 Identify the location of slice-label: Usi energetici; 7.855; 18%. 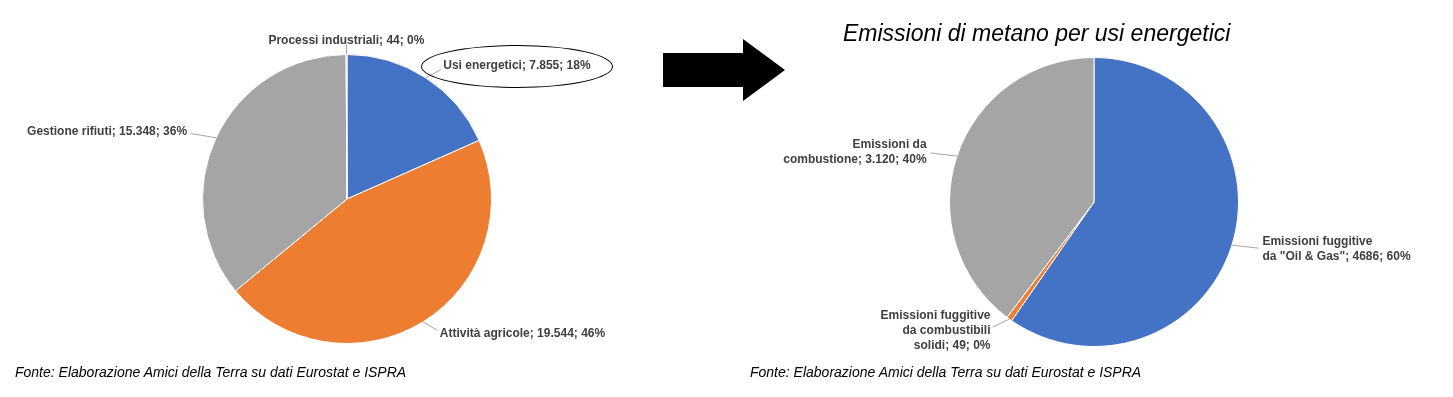
(517, 65).